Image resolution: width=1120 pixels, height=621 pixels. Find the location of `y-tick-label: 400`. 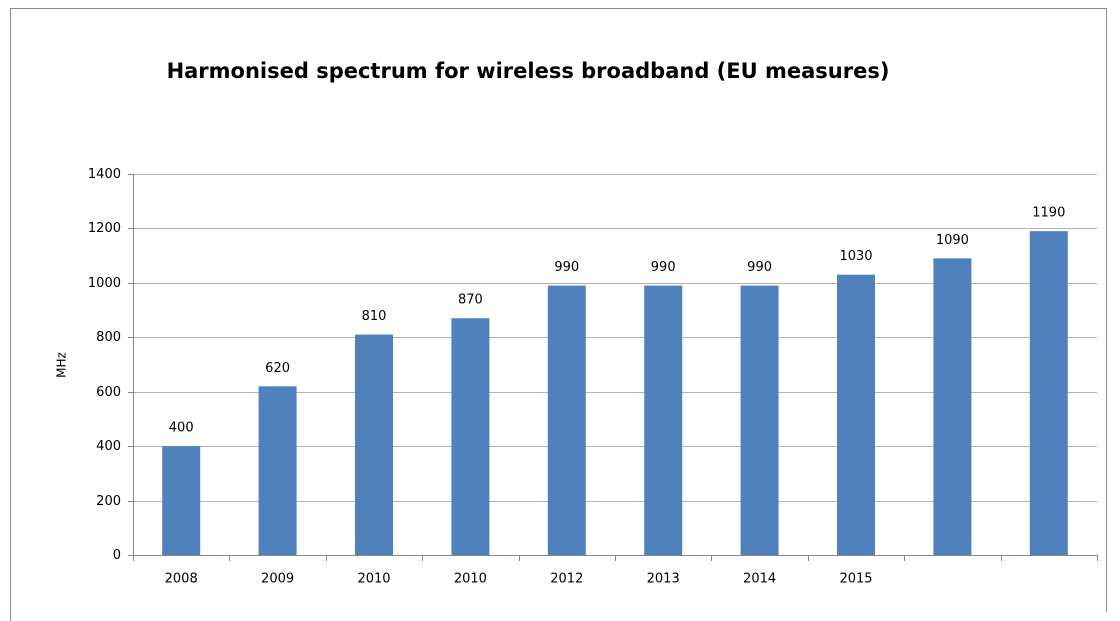

y-tick-label: 400 is located at coordinates (108, 446).